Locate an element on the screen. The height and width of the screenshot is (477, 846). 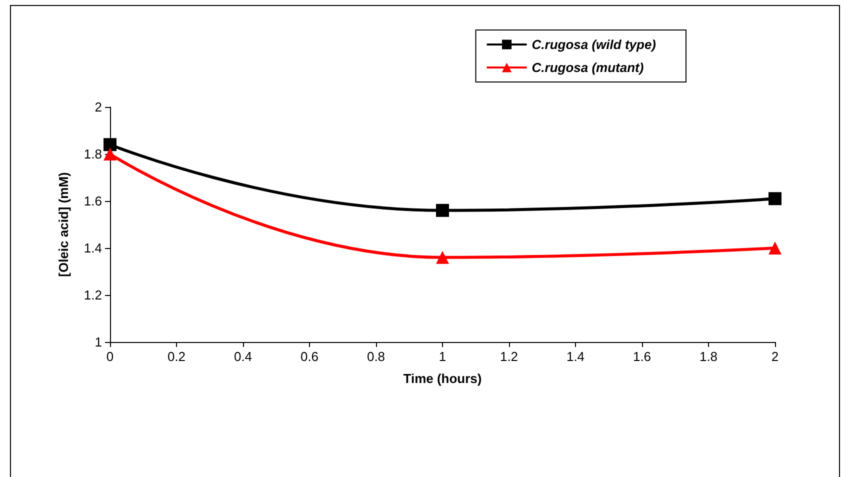
x-tick-label: 1.4 is located at coordinates (575, 356).